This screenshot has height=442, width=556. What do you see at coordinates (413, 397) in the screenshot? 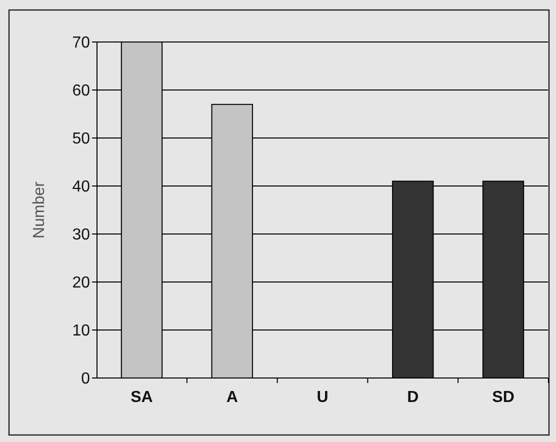
I see `x-tick-label: D` at bounding box center [413, 397].